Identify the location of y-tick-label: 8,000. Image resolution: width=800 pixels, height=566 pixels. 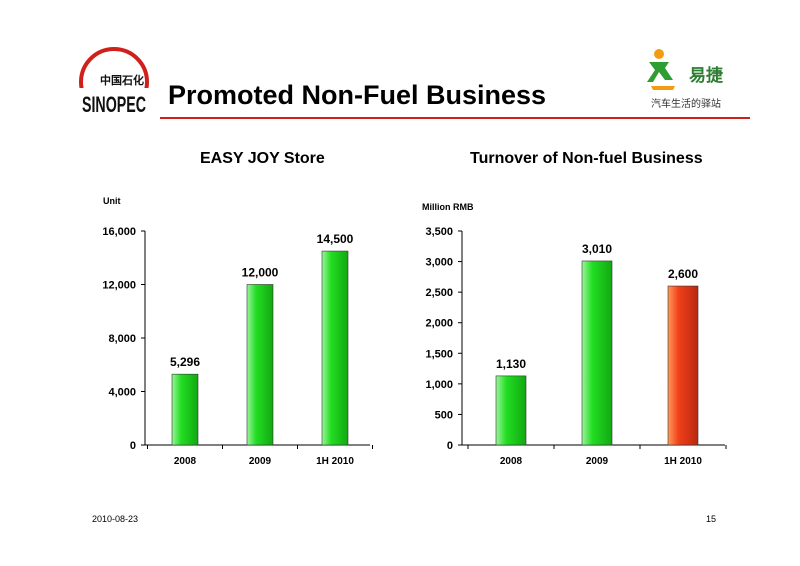
(122, 339).